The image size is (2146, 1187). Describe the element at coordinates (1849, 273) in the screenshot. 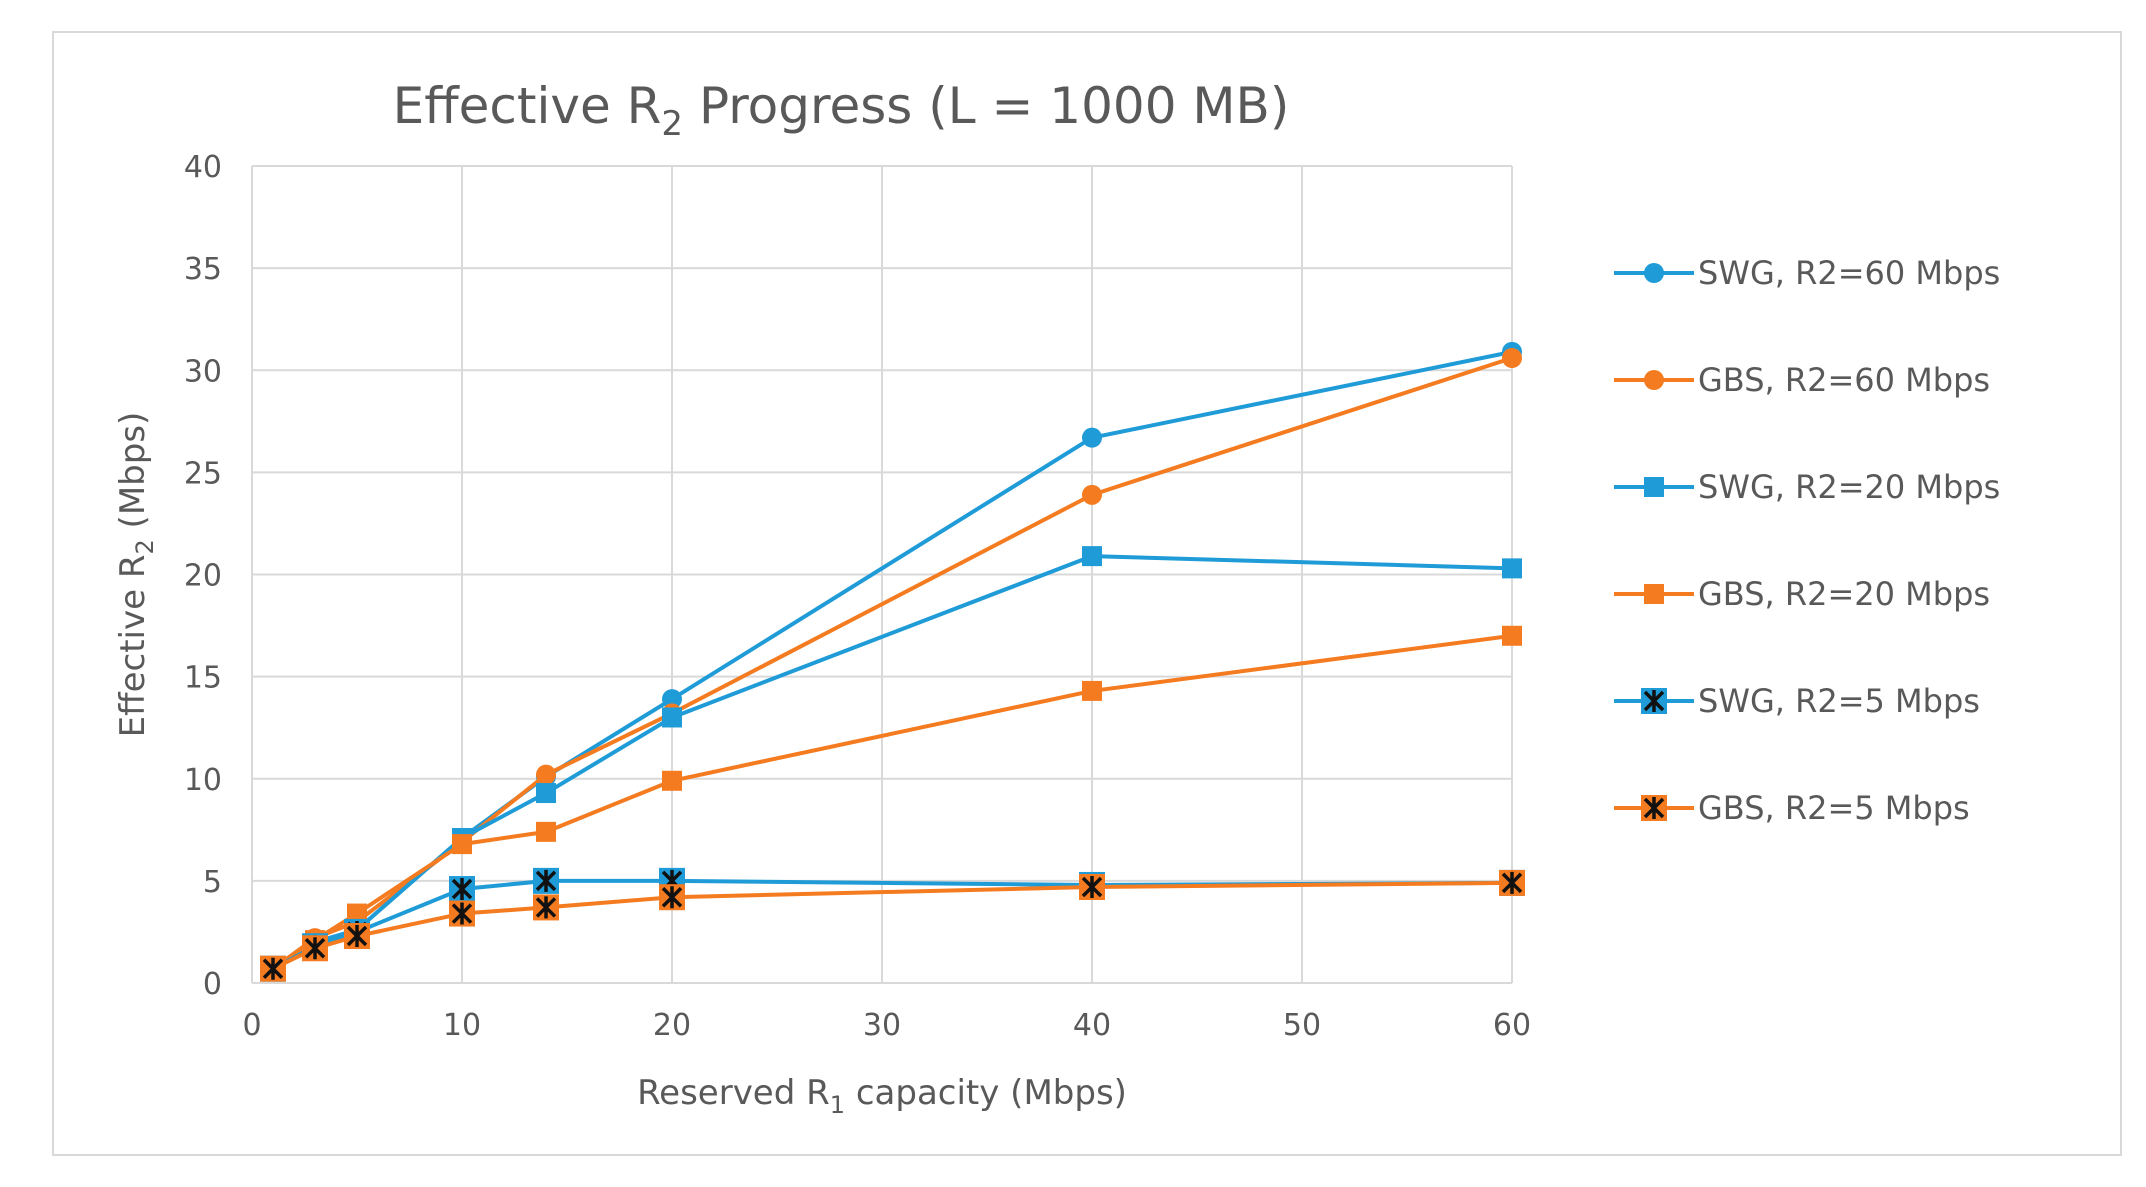

I see `legend-label: SWG, R2=60 Mbps` at that location.